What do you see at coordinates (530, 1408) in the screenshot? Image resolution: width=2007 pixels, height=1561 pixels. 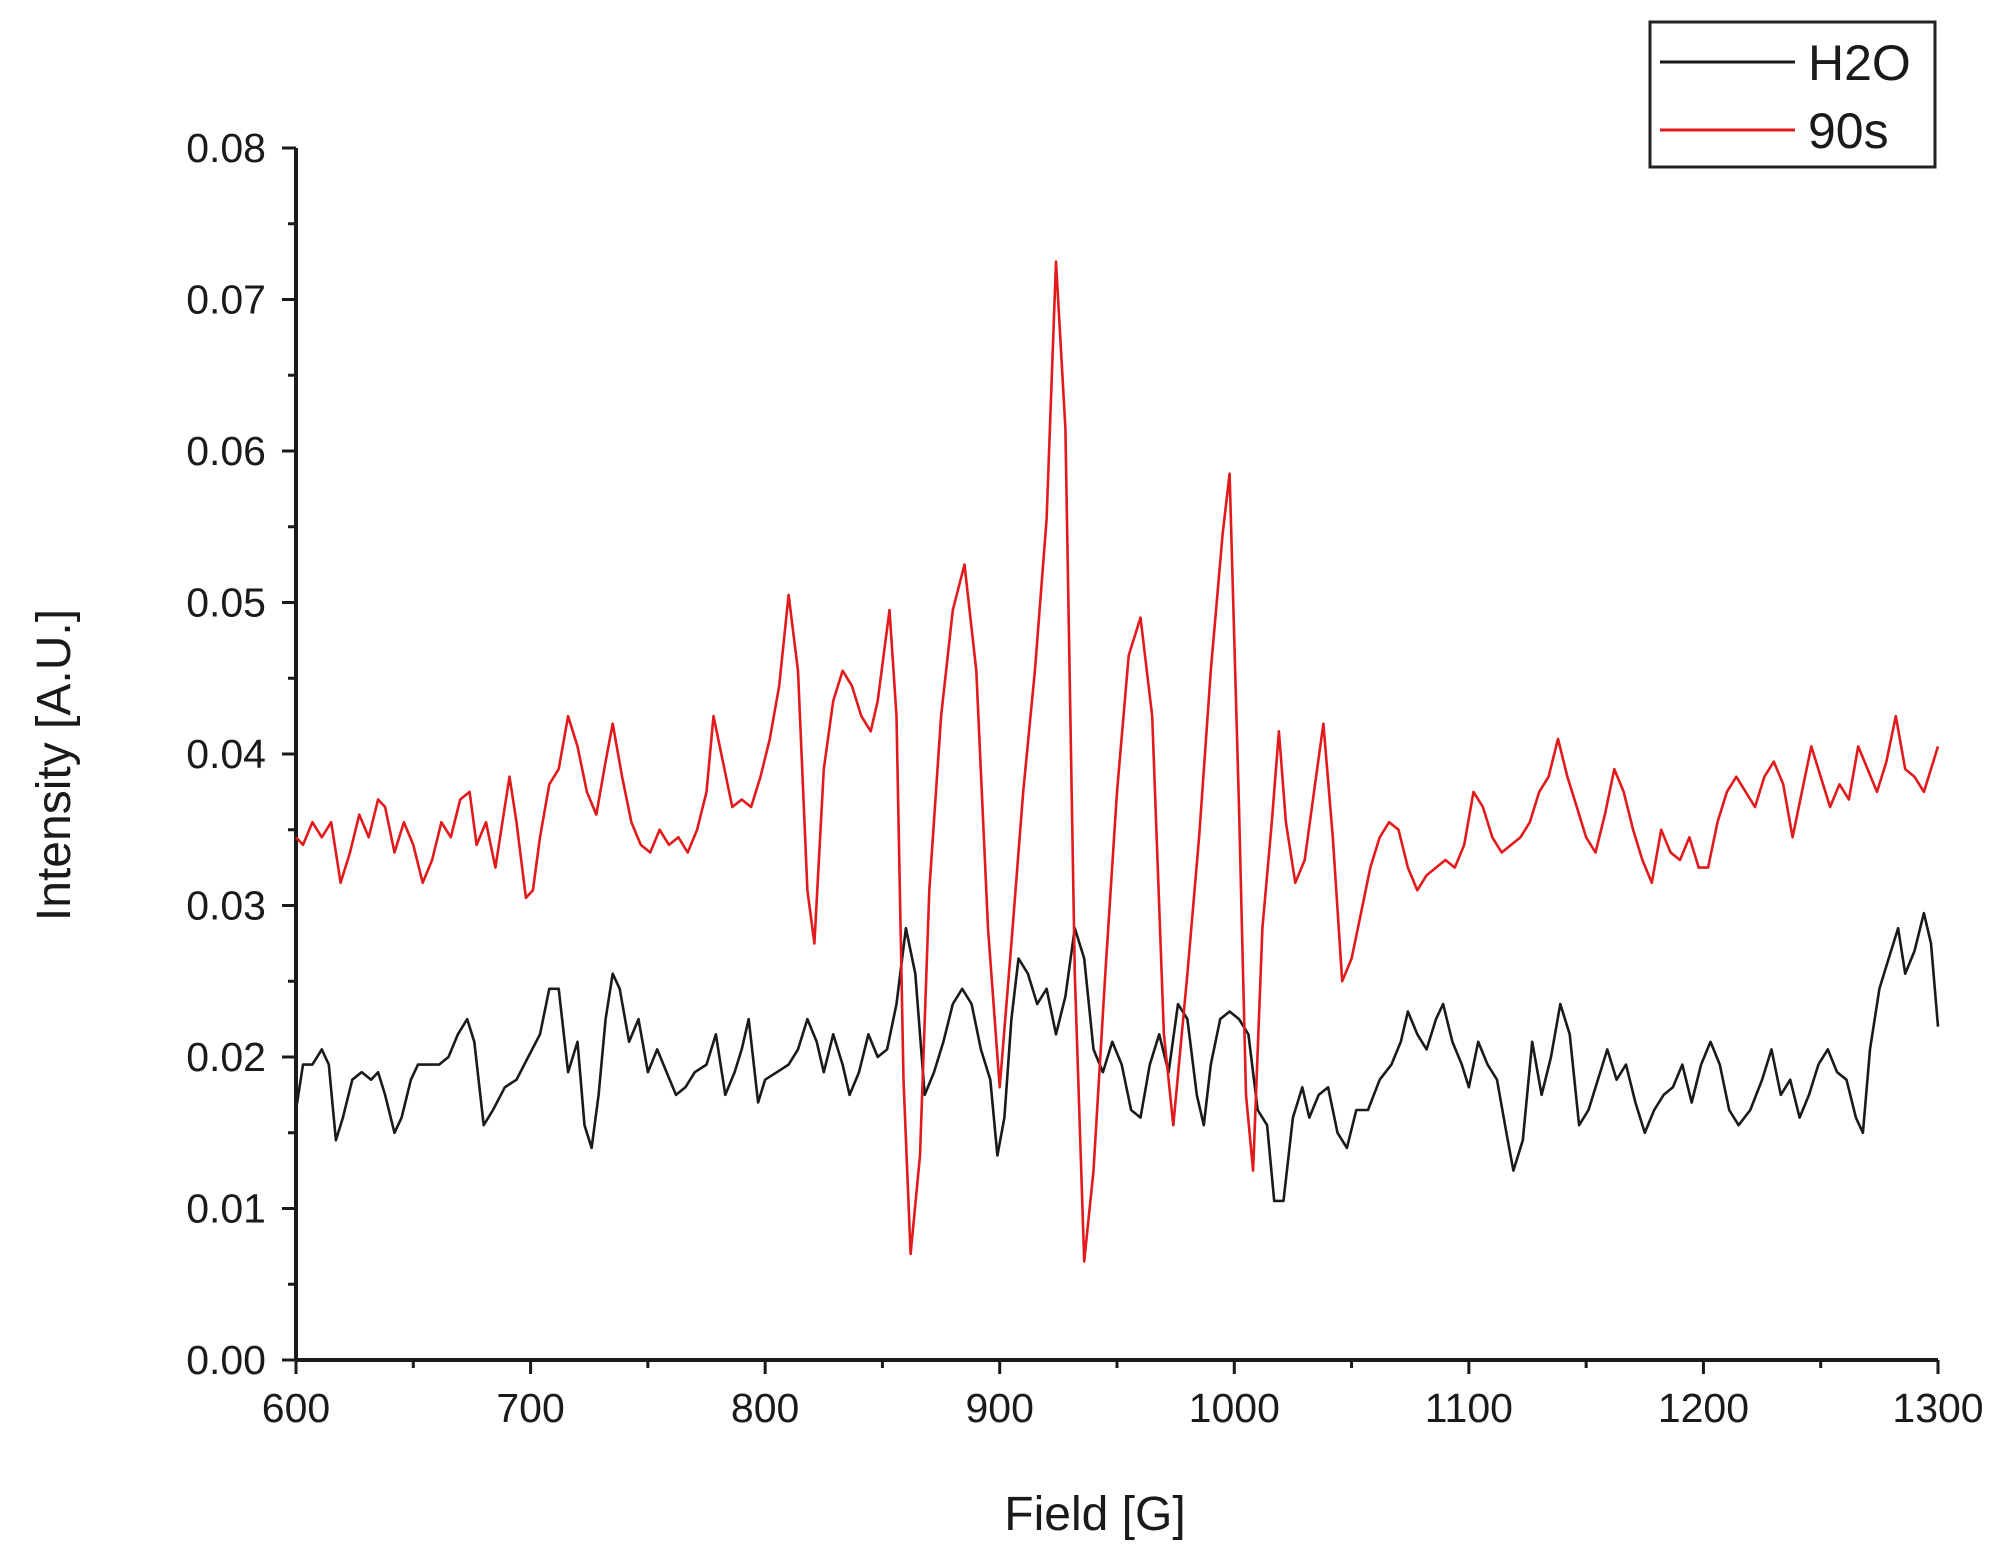 I see `x-tick-label-700: 700` at bounding box center [530, 1408].